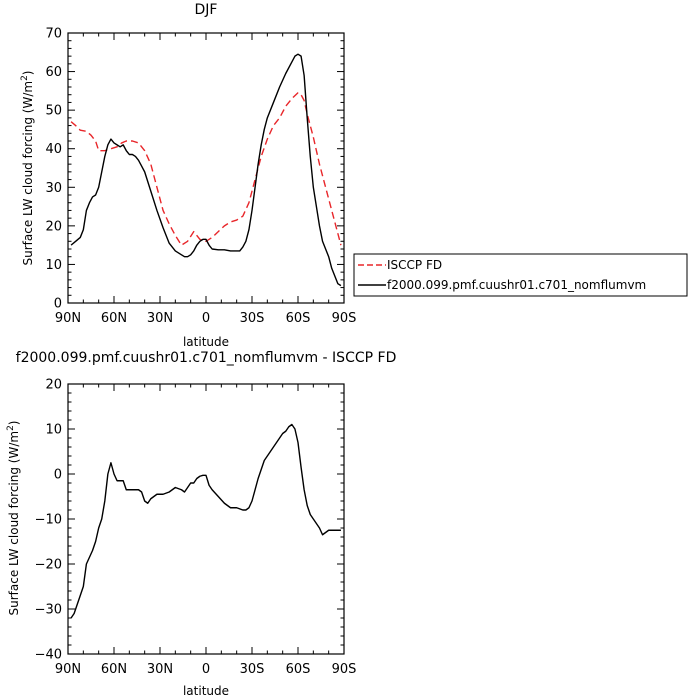 Image resolution: width=700 pixels, height=700 pixels. What do you see at coordinates (206, 318) in the screenshot?
I see `top-x-tick-label: 0` at bounding box center [206, 318].